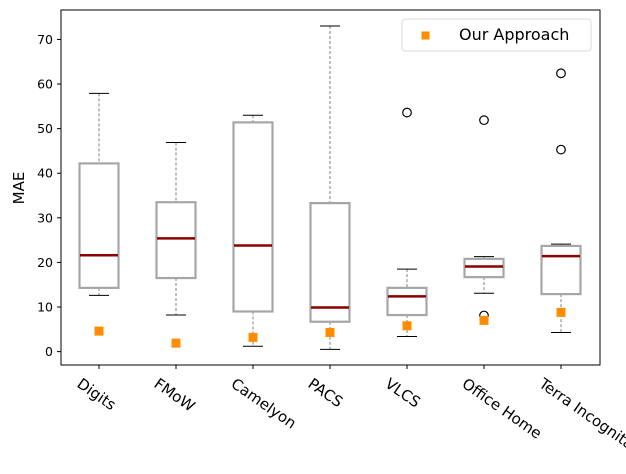 The height and width of the screenshot is (474, 626). Describe the element at coordinates (45, 39) in the screenshot. I see `y-tick-label: 70` at that location.